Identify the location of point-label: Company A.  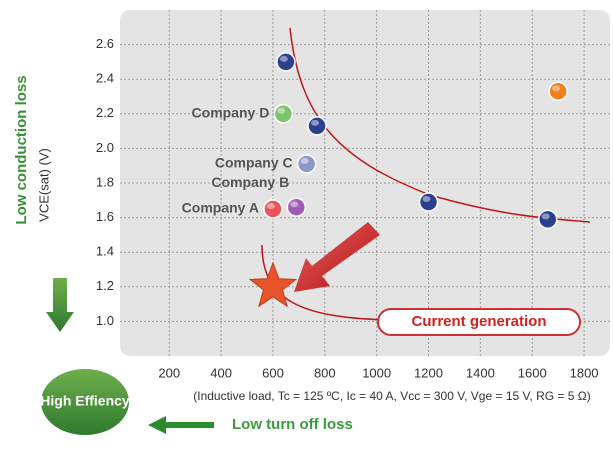
(220, 208).